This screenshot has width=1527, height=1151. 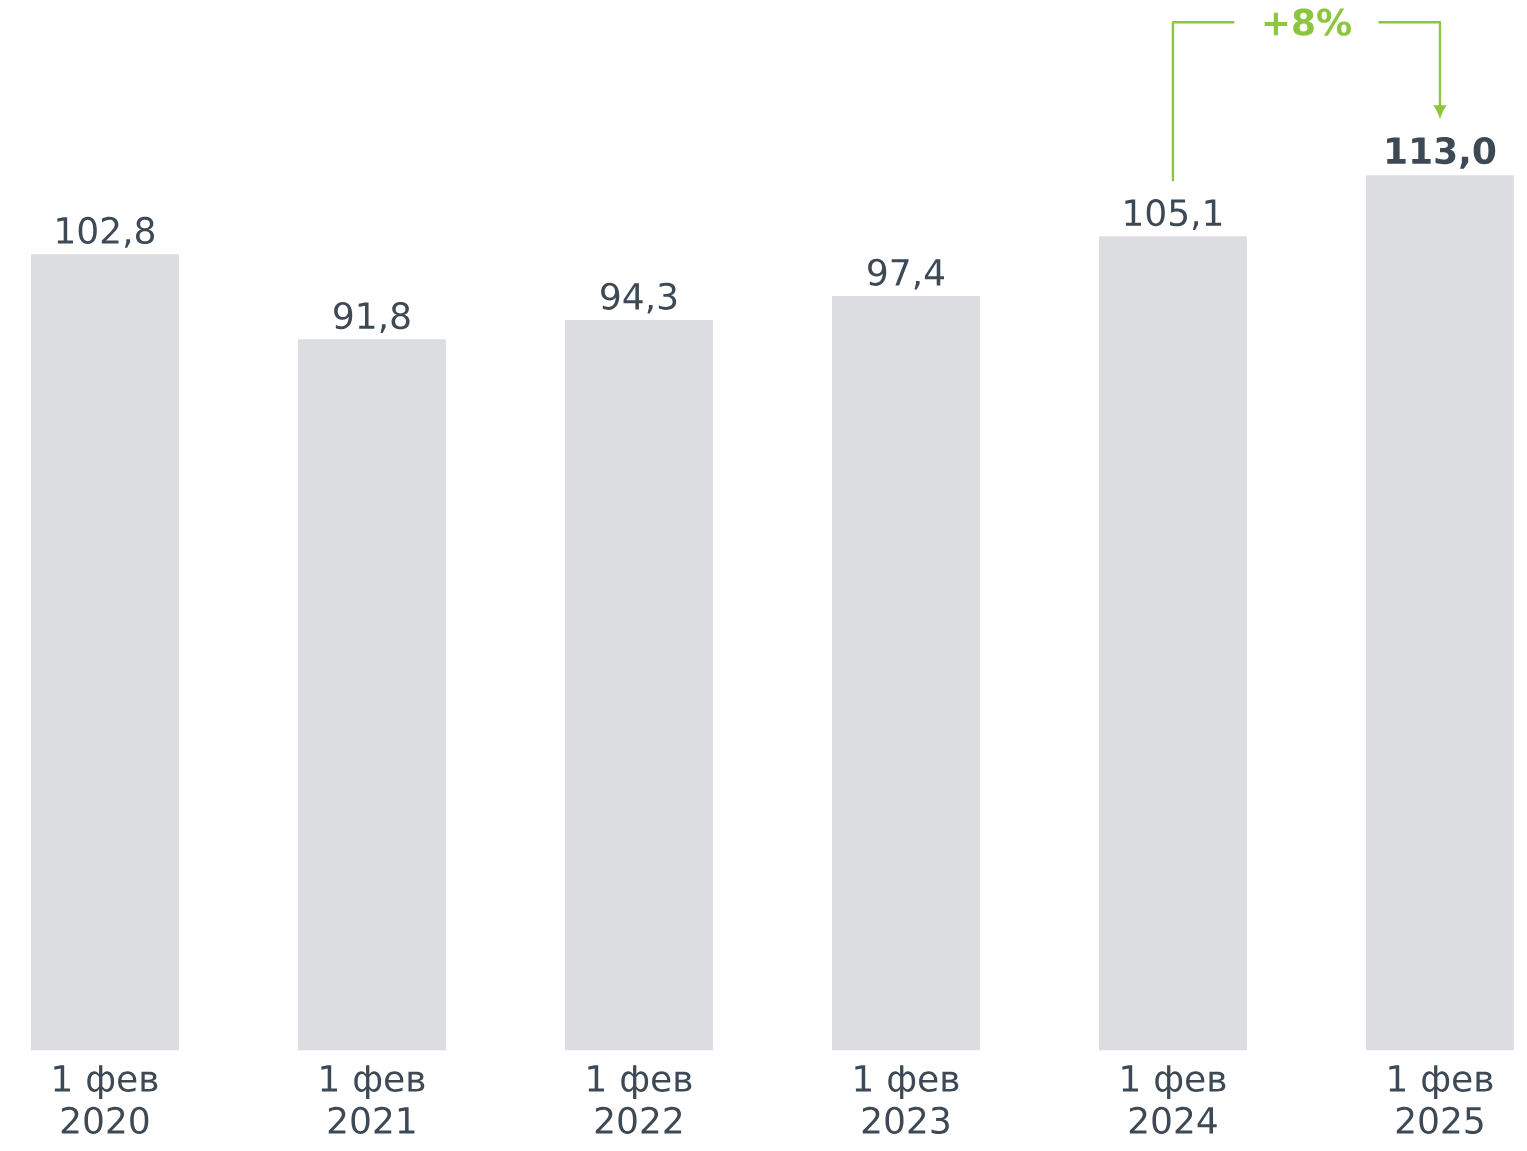 I want to click on x-tick-label: 1 фев 2025, so click(x=1441, y=1099).